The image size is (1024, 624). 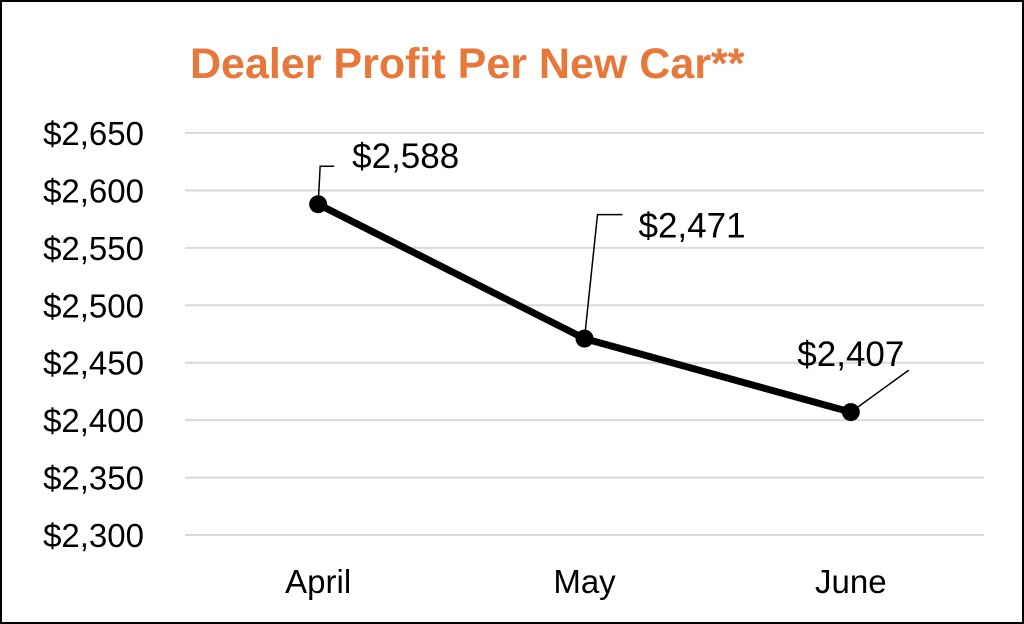 What do you see at coordinates (93, 248) in the screenshot?
I see `y-tick-label: $2,550` at bounding box center [93, 248].